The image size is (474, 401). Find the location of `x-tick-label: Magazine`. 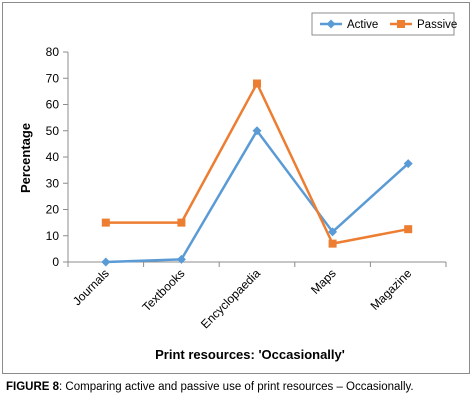

x-tick-label: Magazine is located at coordinates (391, 289).